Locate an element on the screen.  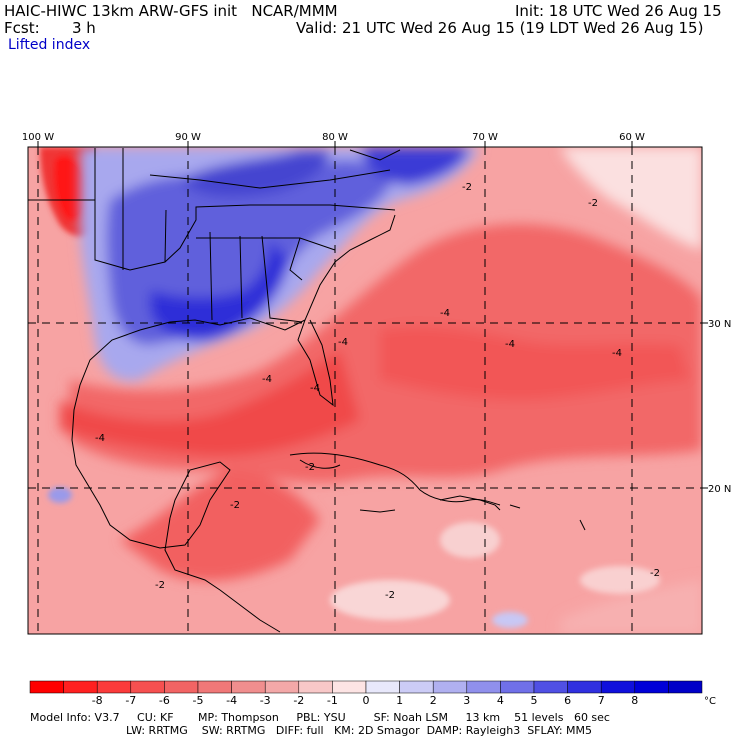
colorbar-label: -1 is located at coordinates (332, 700).